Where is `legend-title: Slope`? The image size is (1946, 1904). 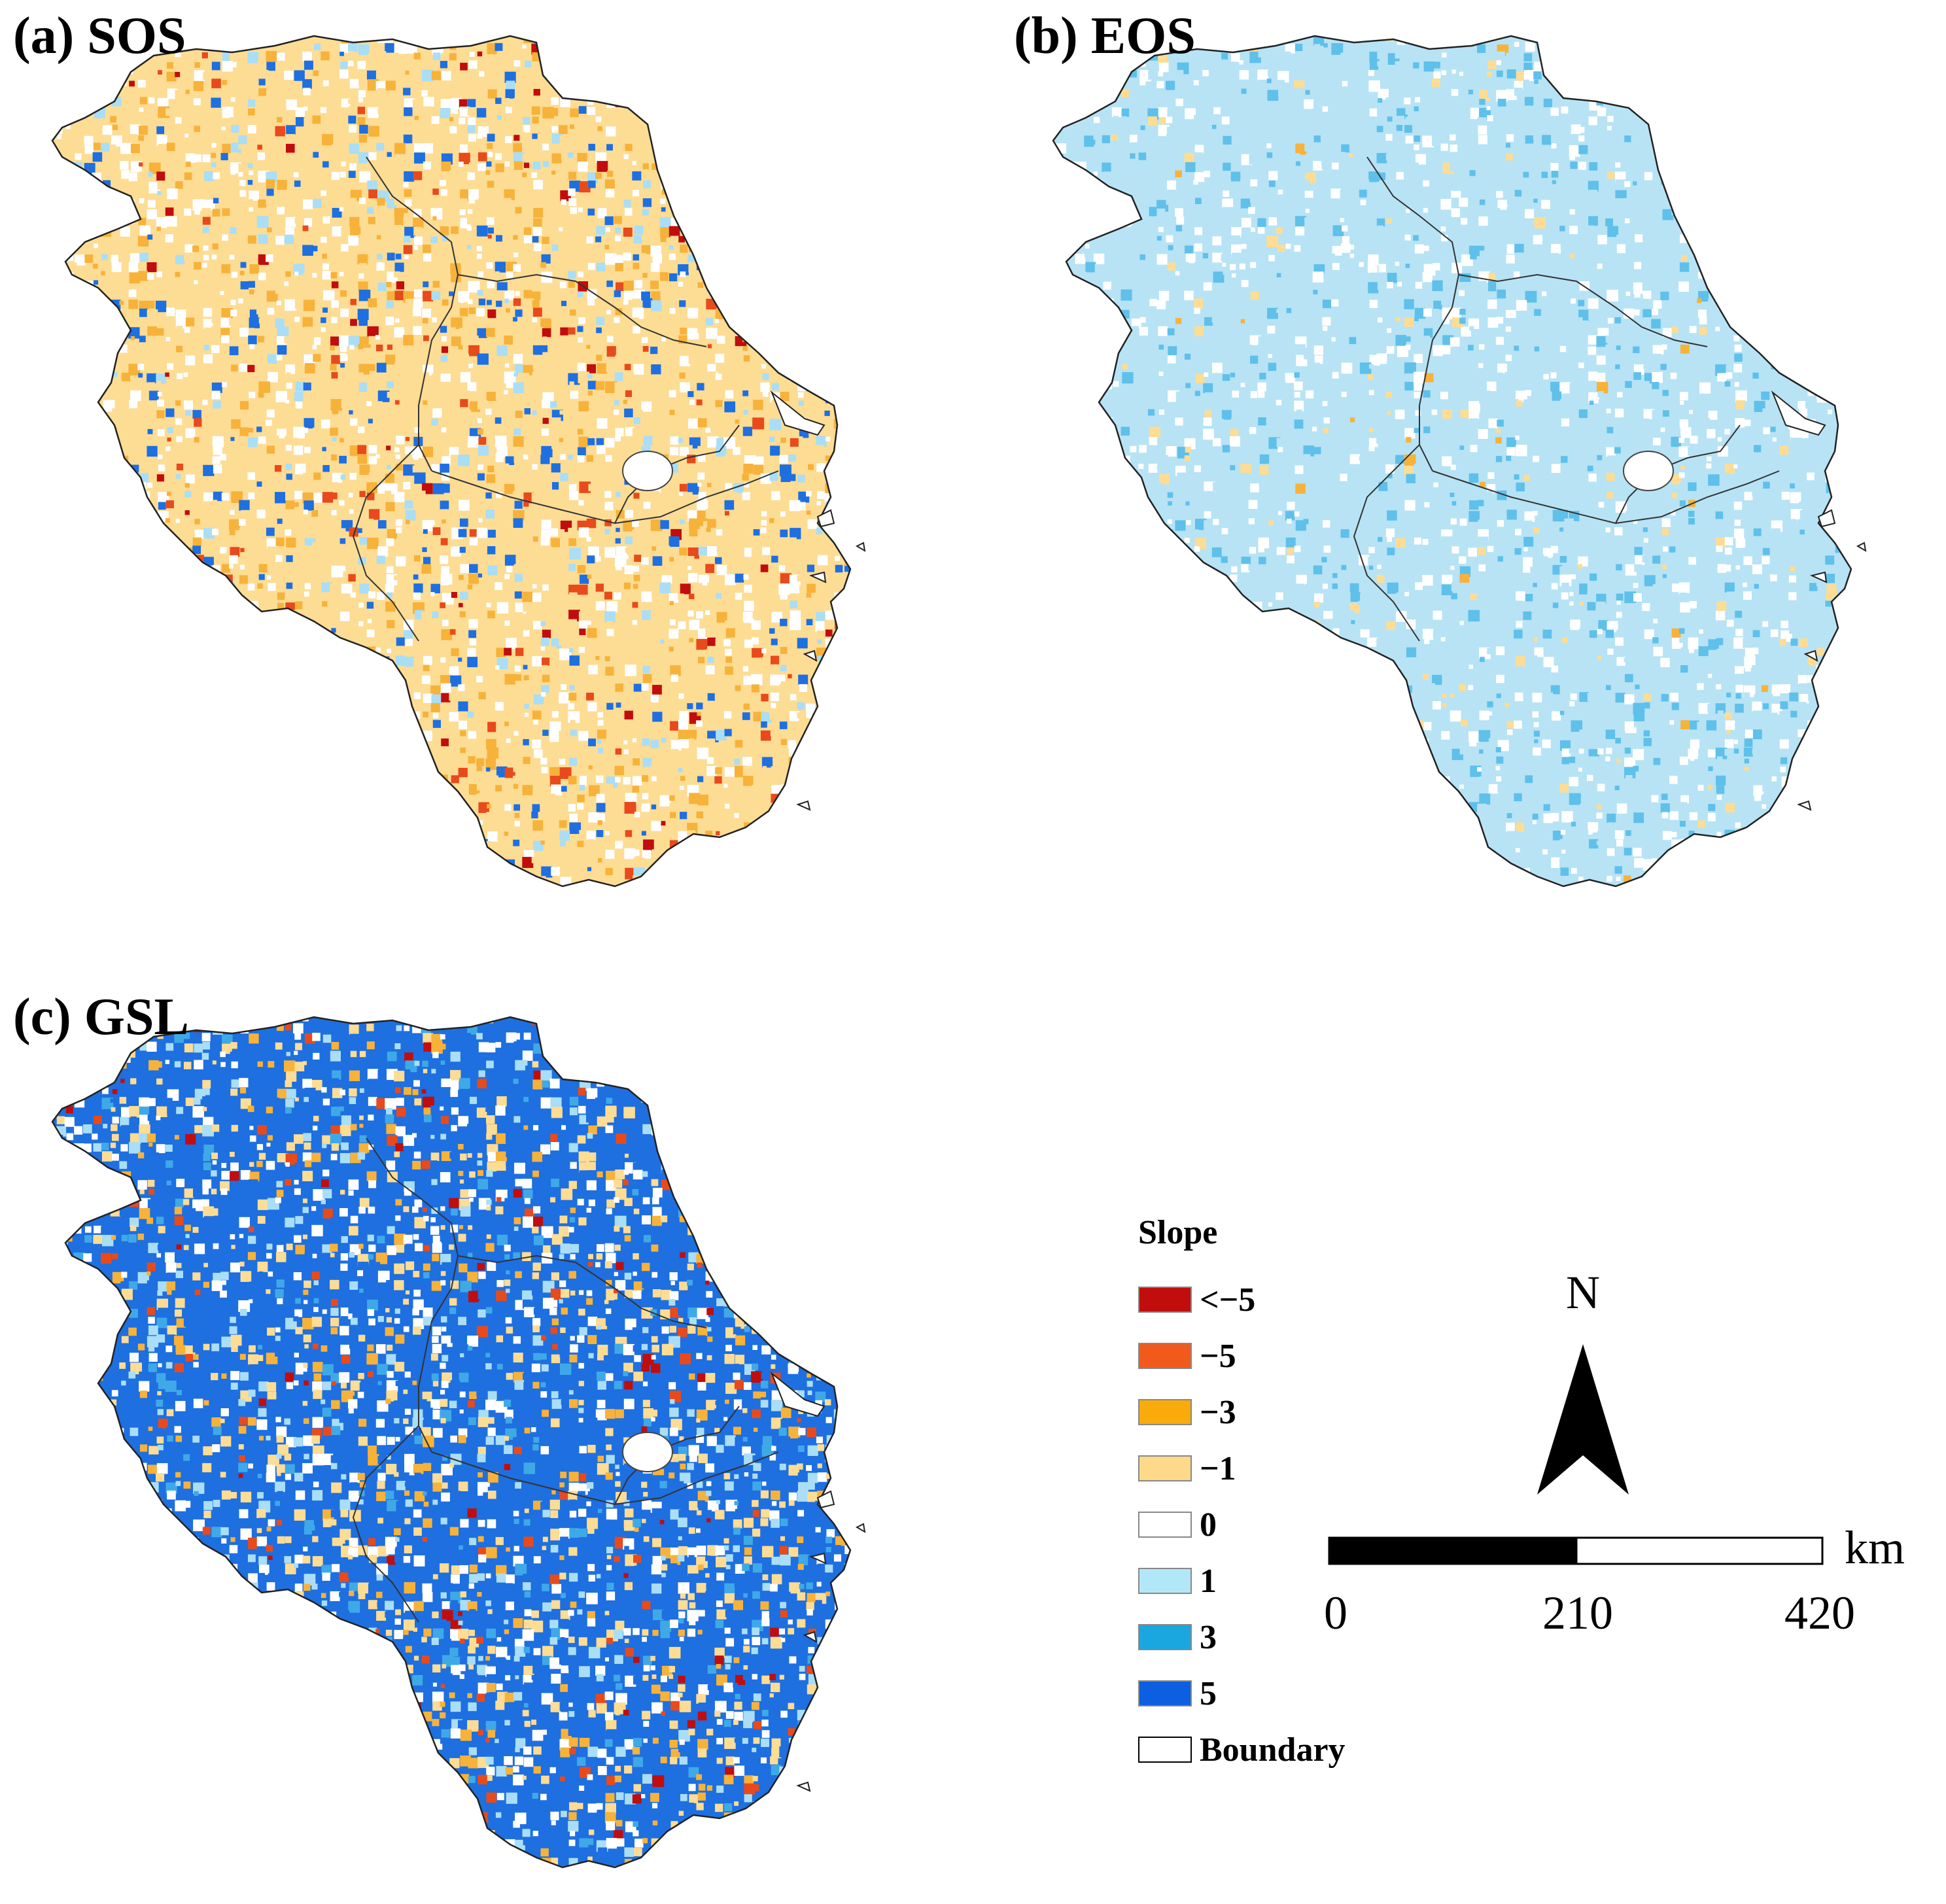
legend-title: Slope is located at coordinates (1178, 1232).